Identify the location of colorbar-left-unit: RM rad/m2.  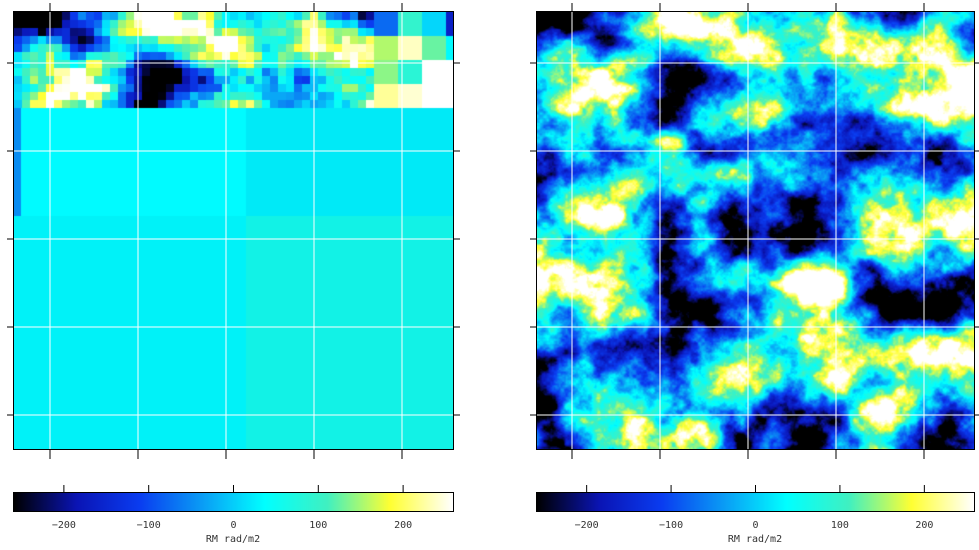
(233, 539).